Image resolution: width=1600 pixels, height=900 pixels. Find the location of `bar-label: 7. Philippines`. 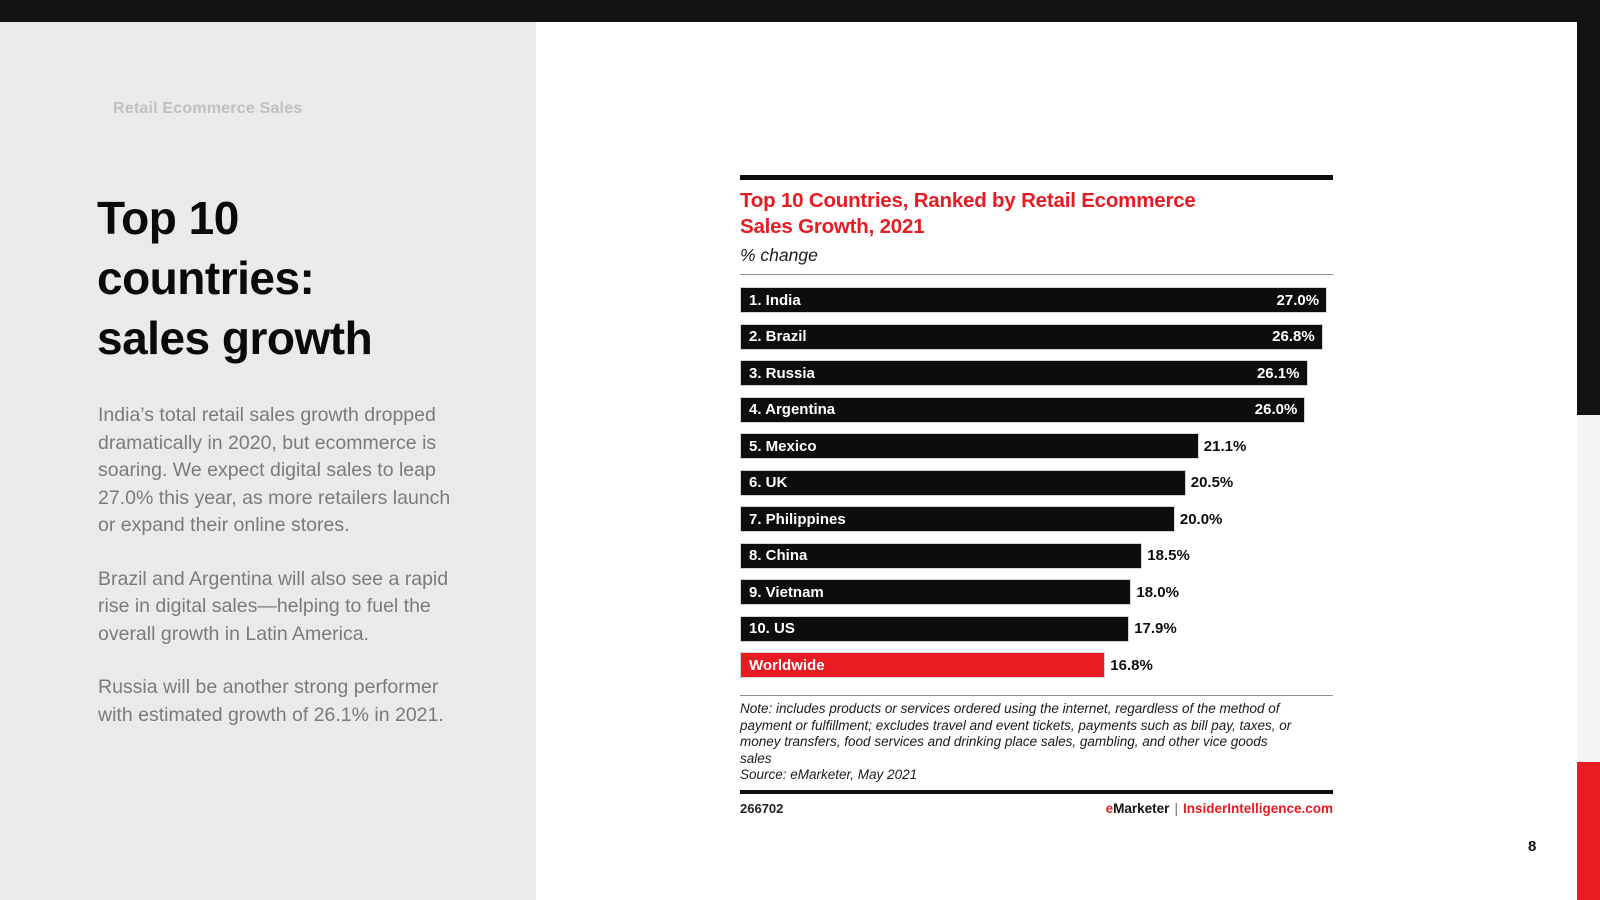

bar-label: 7. Philippines is located at coordinates (797, 519).